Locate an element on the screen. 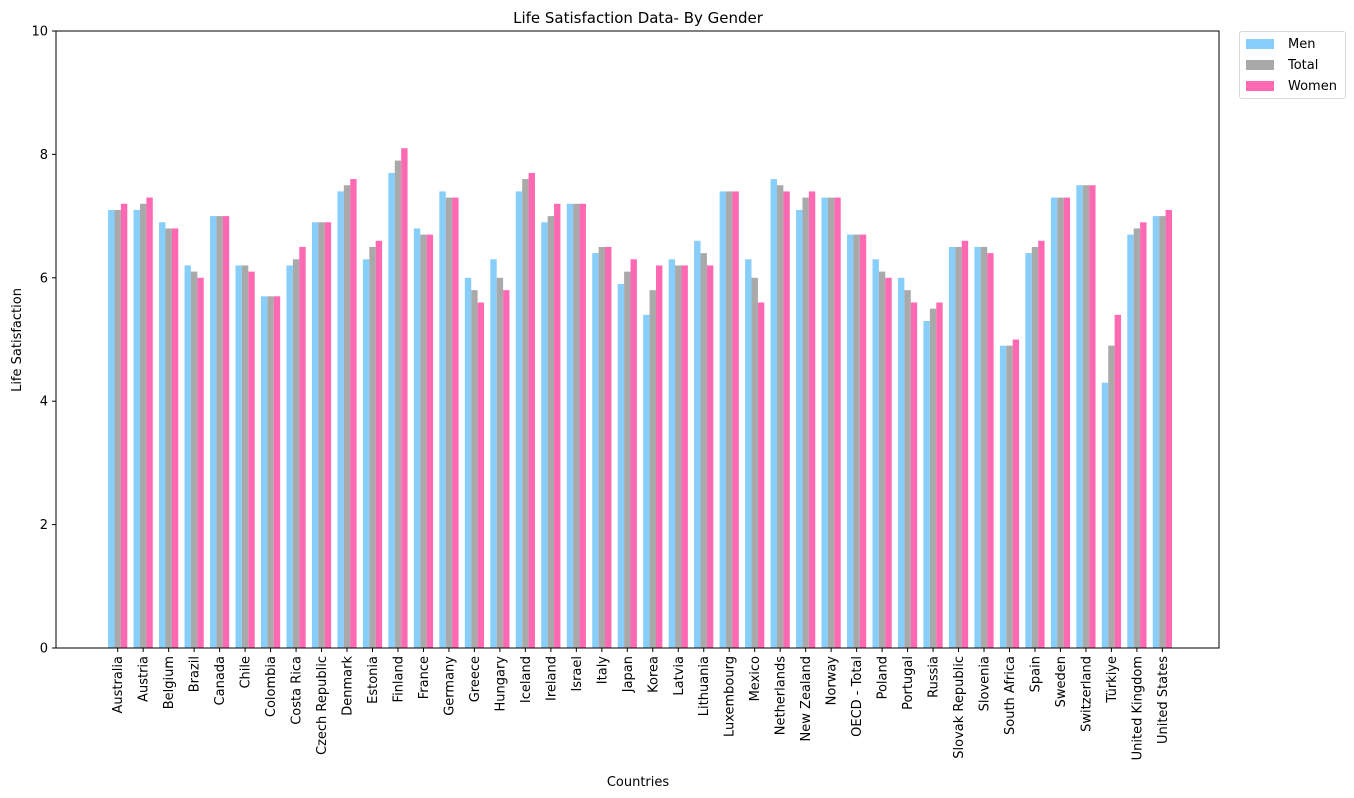 This screenshot has height=798, width=1354. bar-men-greece is located at coordinates (468, 462).